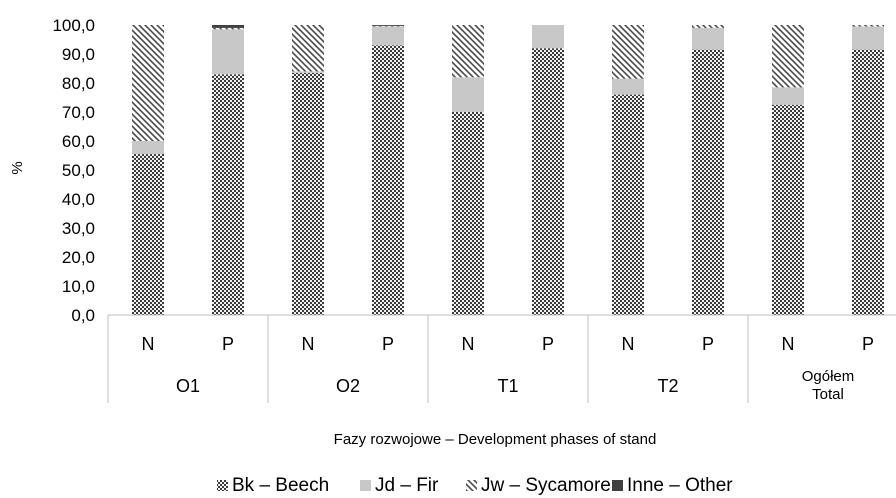 The width and height of the screenshot is (896, 498). Describe the element at coordinates (348, 386) in the screenshot. I see `group-label: O2` at that location.